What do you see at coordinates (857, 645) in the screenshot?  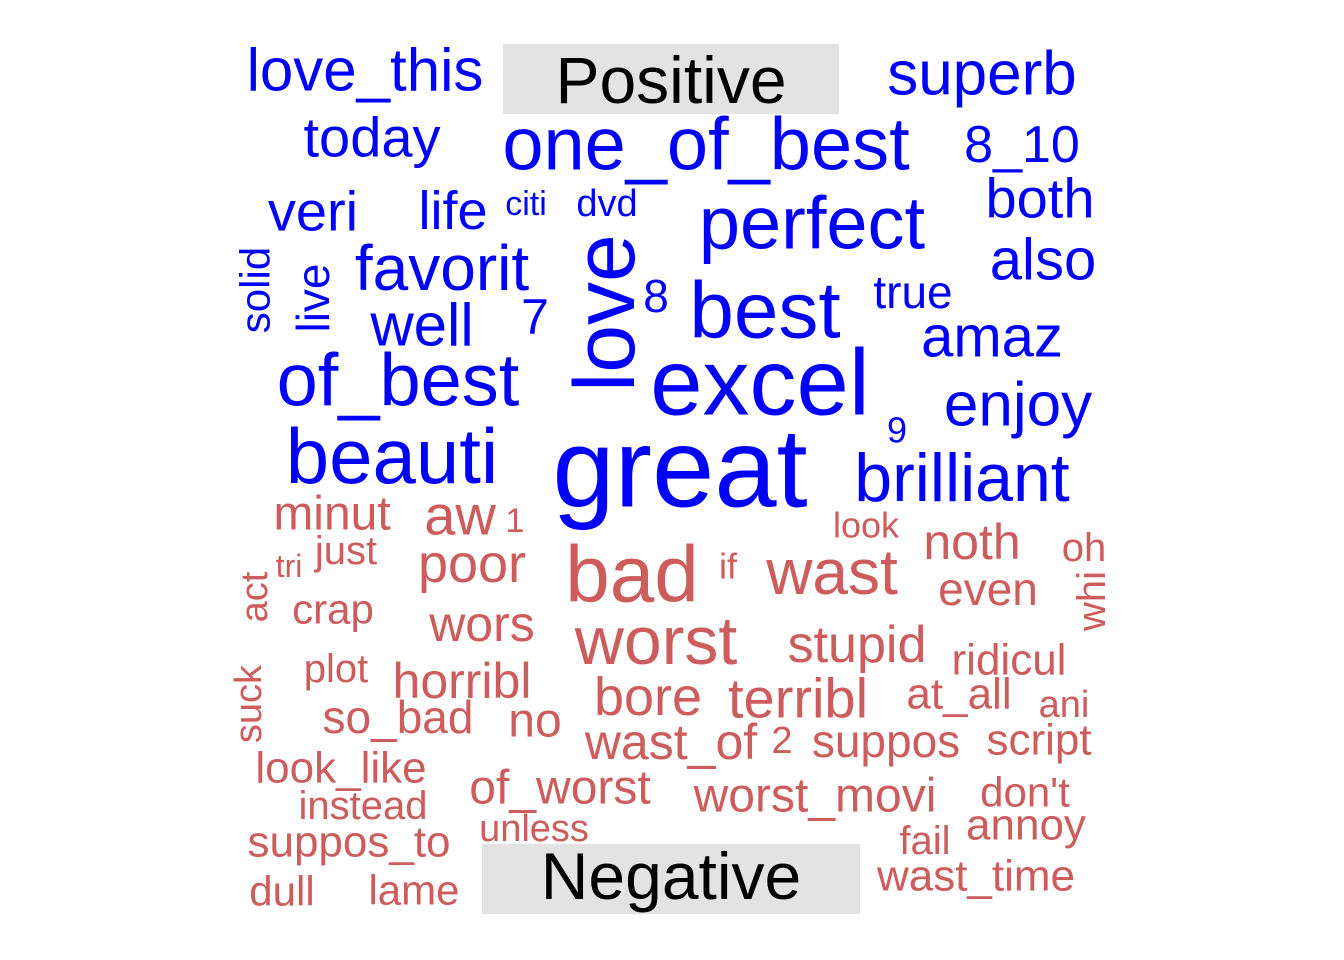 I see `negative-word: stupid` at bounding box center [857, 645].